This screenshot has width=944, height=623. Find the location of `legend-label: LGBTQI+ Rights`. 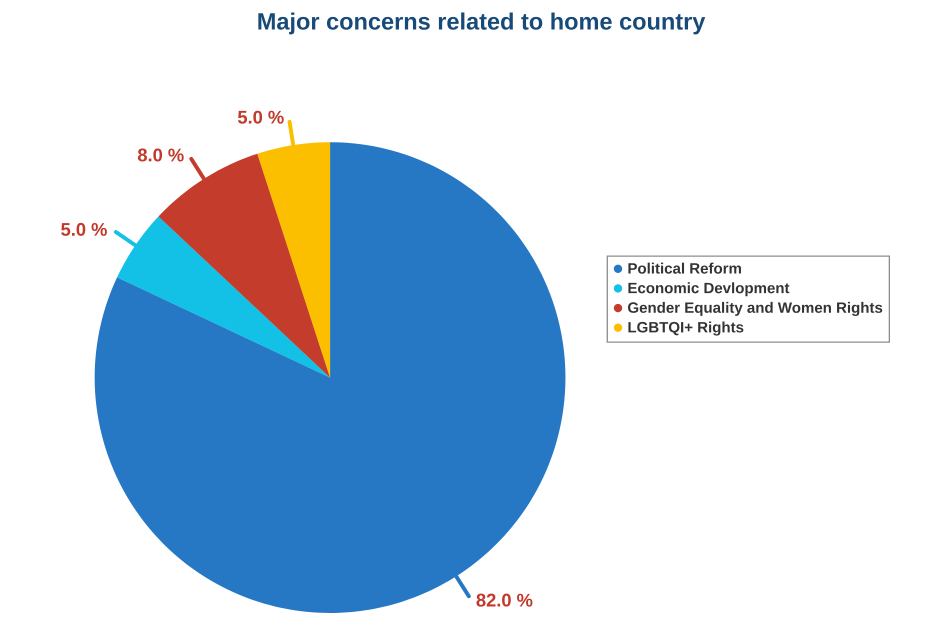

legend-label: LGBTQI+ Rights is located at coordinates (686, 329).